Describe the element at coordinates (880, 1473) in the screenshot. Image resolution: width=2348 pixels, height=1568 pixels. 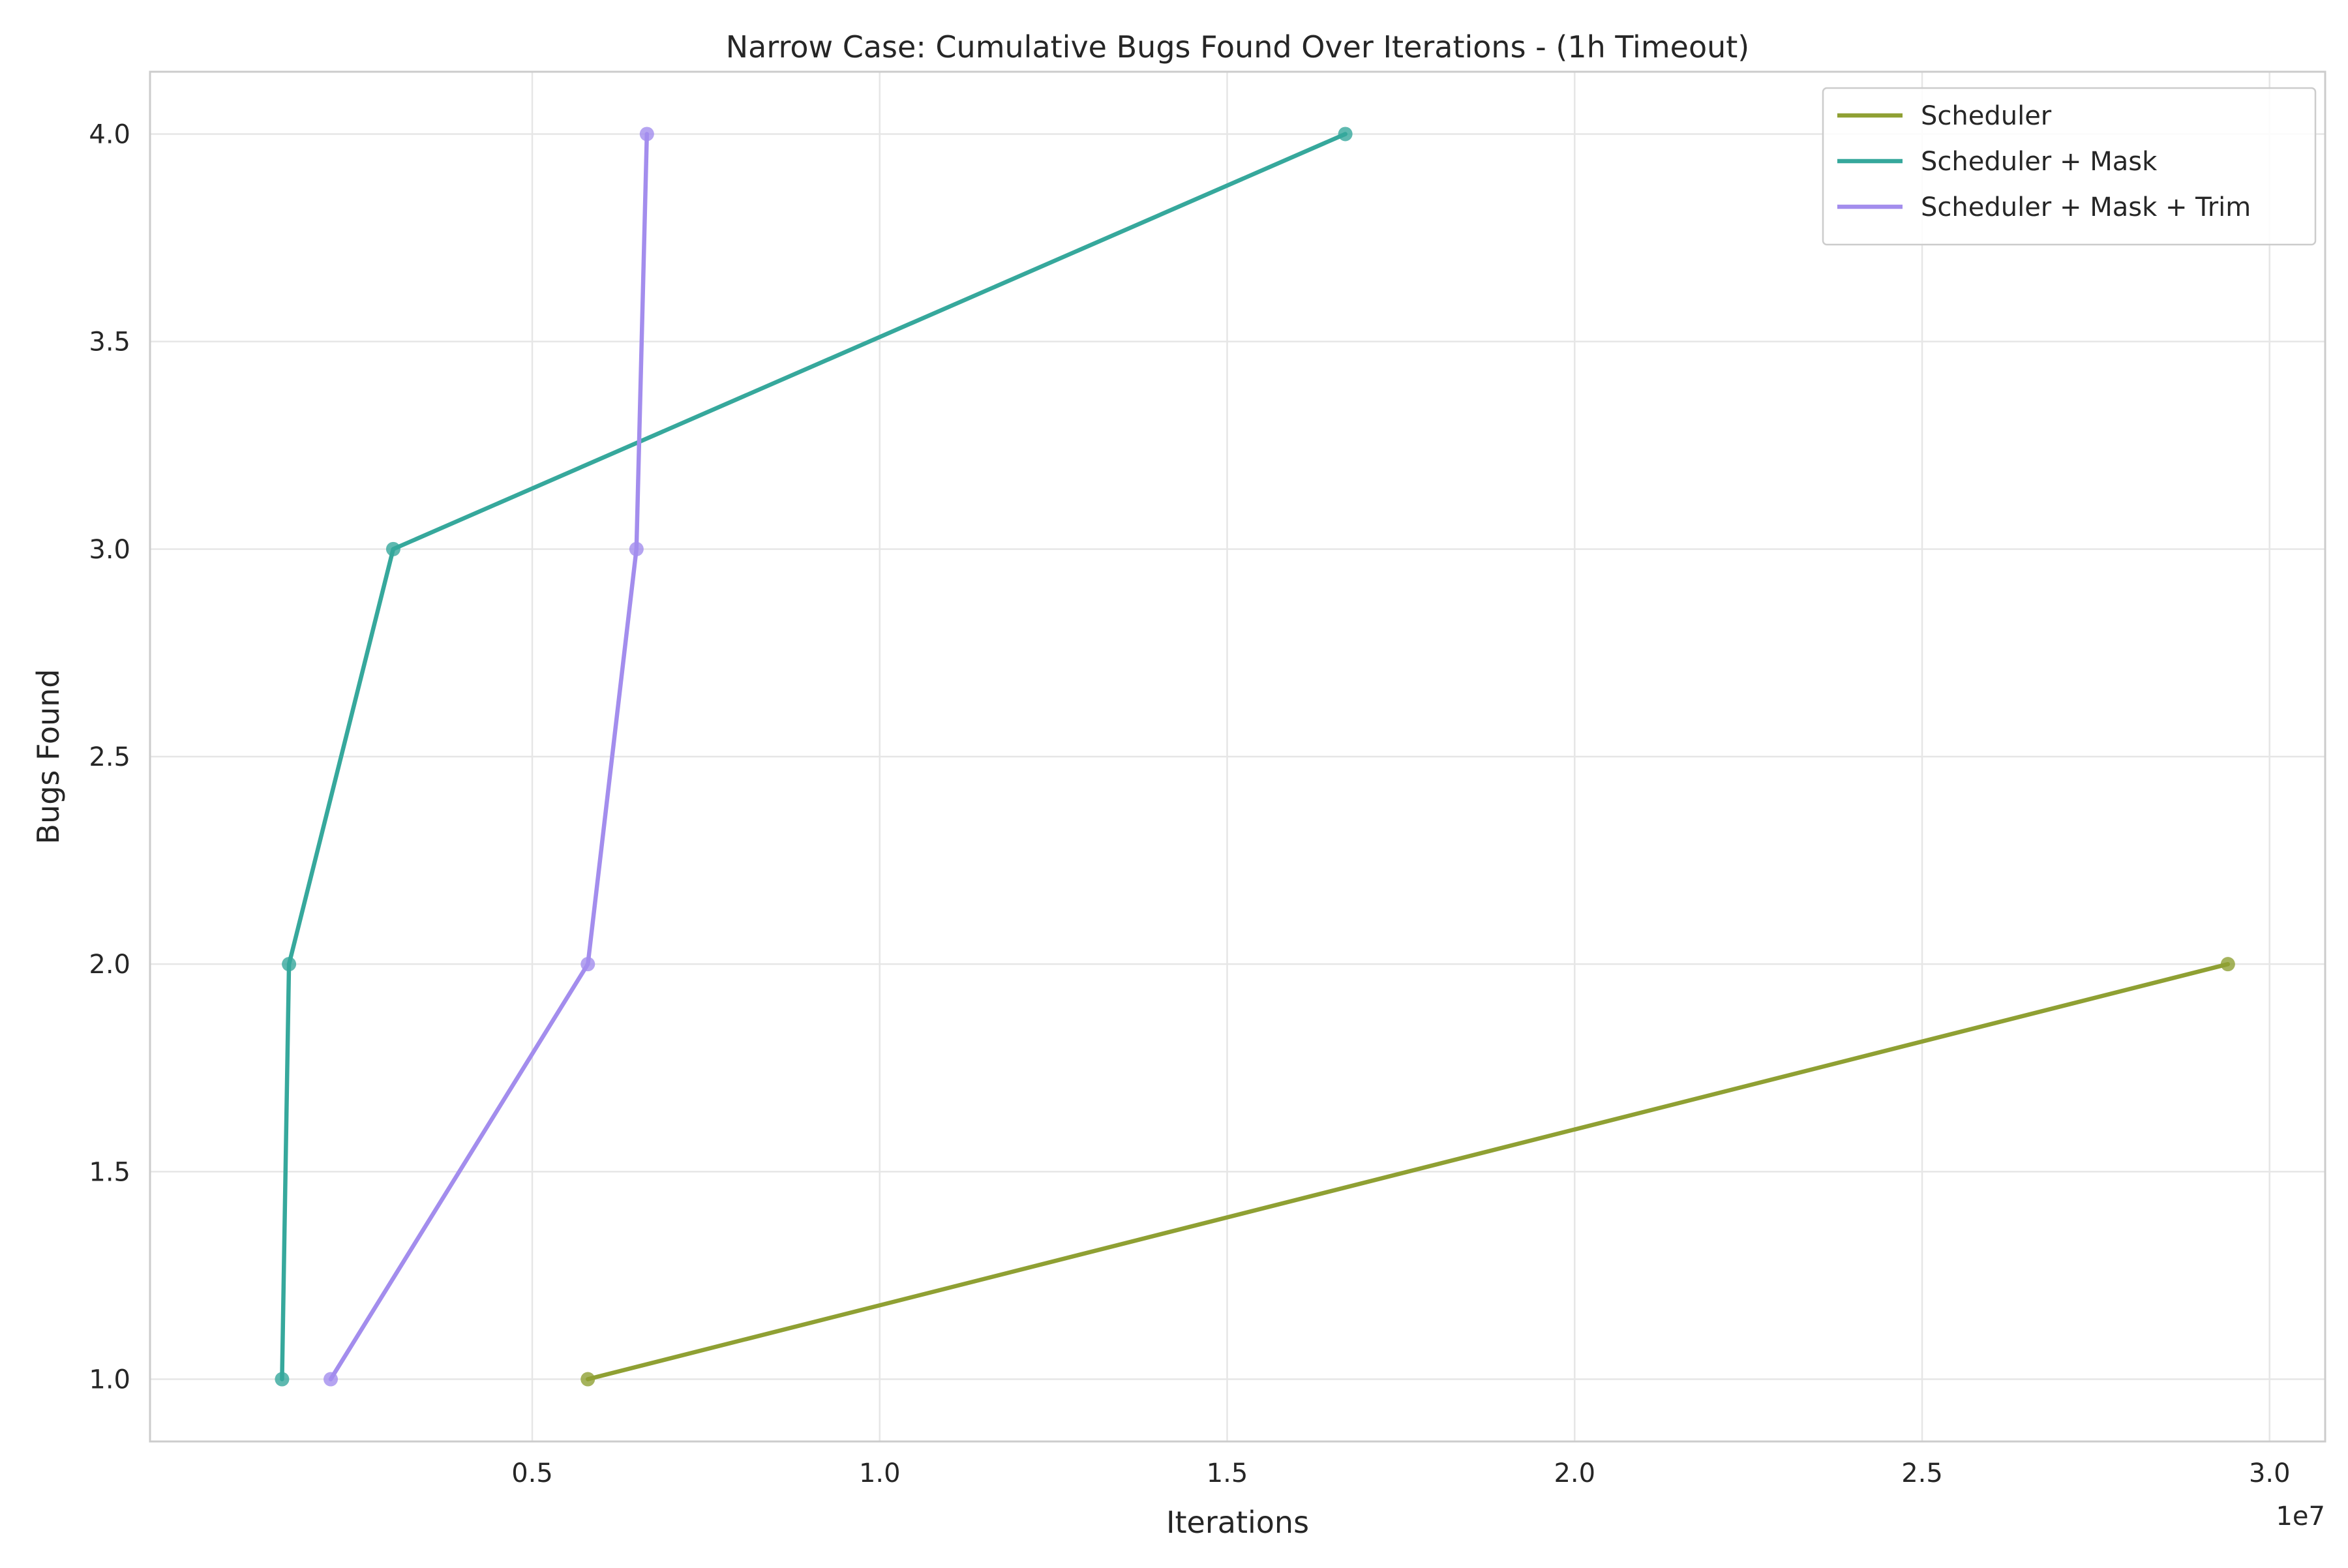
I see `x-tick-label: 1.0` at that location.